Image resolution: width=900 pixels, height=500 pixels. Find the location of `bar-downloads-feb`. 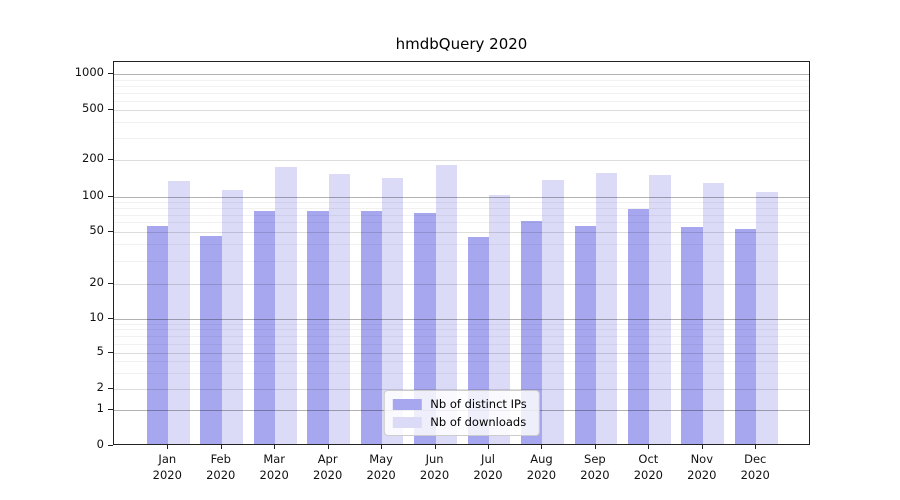

bar-downloads-feb is located at coordinates (232, 317).